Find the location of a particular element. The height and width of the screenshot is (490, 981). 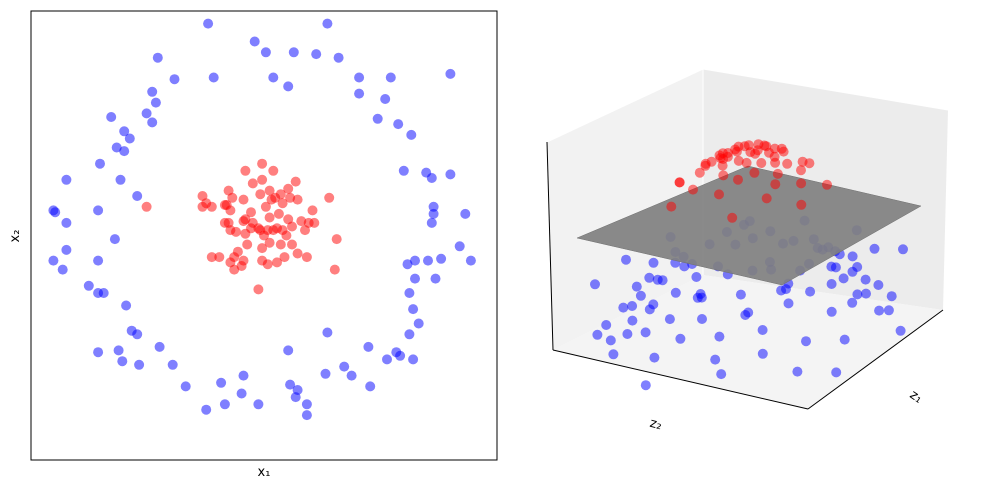

pane-edge is located at coordinates (825, 89).